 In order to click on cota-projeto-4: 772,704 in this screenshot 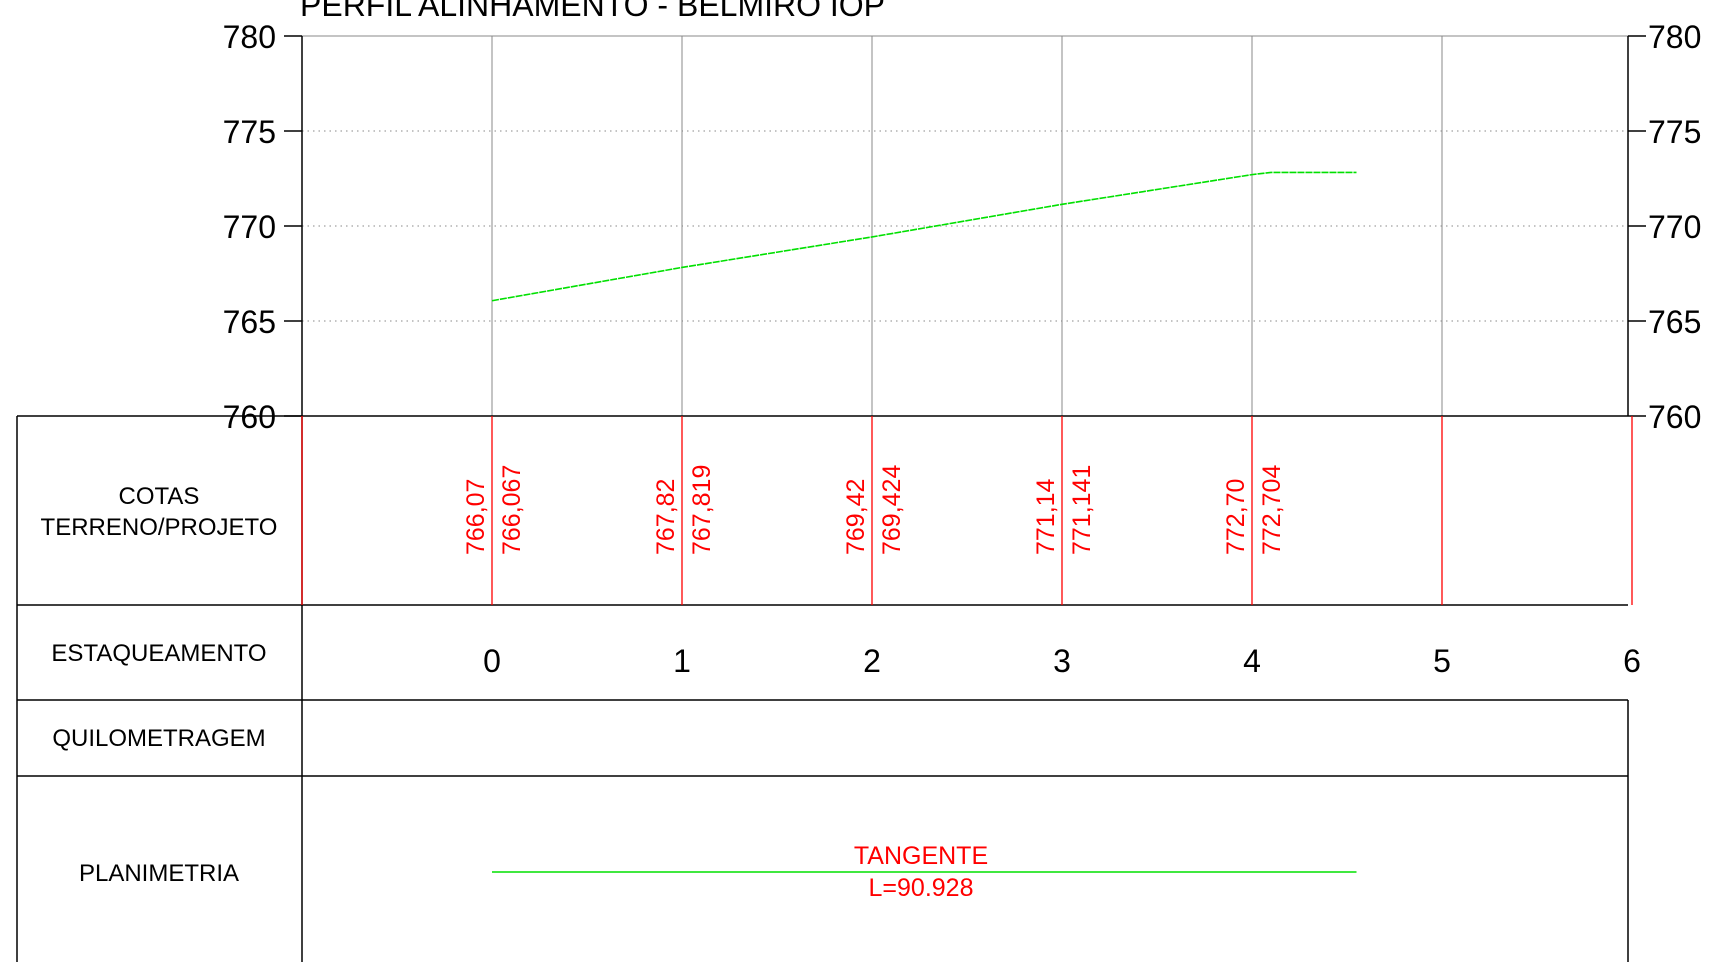, I will do `click(1272, 510)`.